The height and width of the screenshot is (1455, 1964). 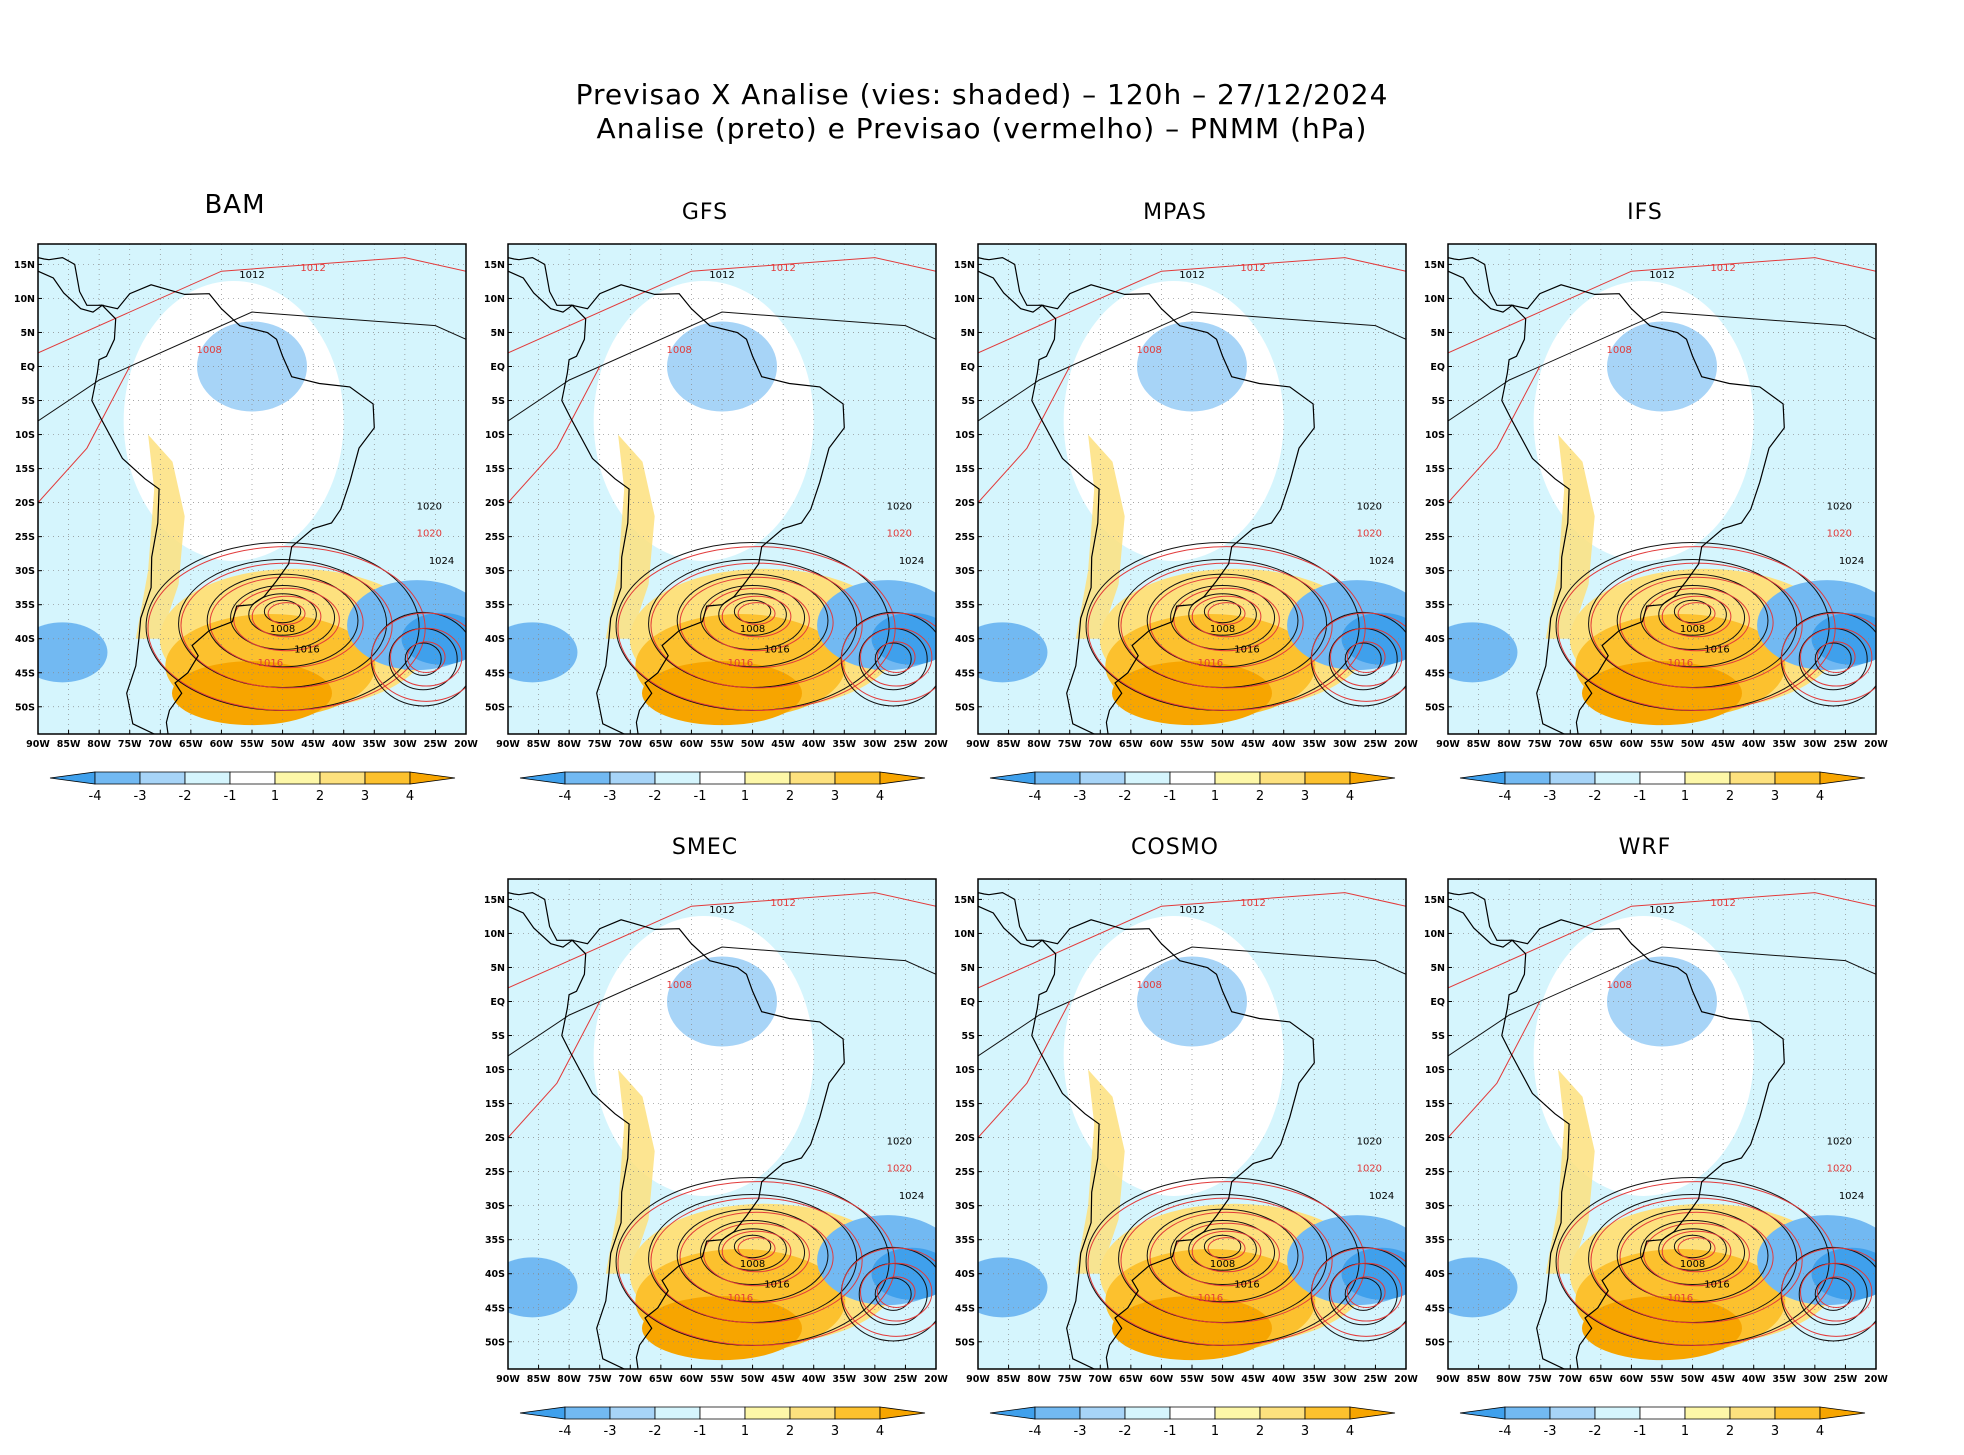 What do you see at coordinates (978, 1379) in the screenshot?
I see `longitude-label: 90W` at bounding box center [978, 1379].